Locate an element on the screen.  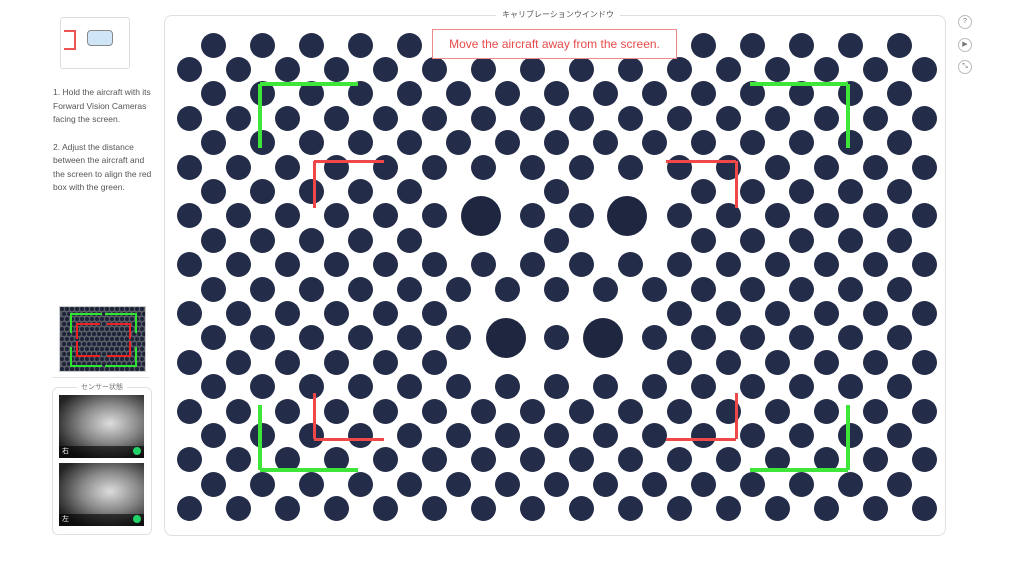
play-icon: ▶ is located at coordinates (965, 45).